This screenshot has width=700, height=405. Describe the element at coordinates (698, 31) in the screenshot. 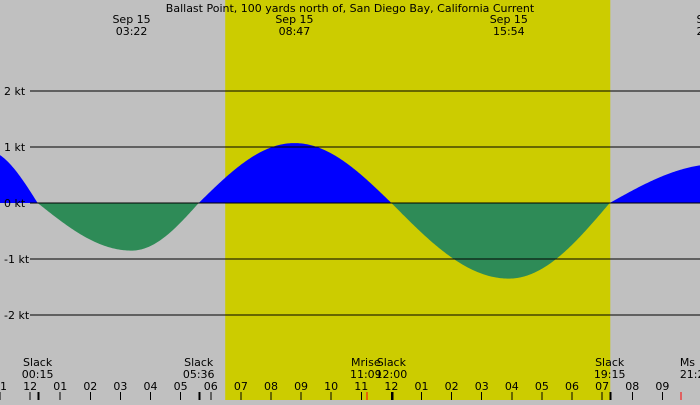

I see `extremum-time: 2` at that location.